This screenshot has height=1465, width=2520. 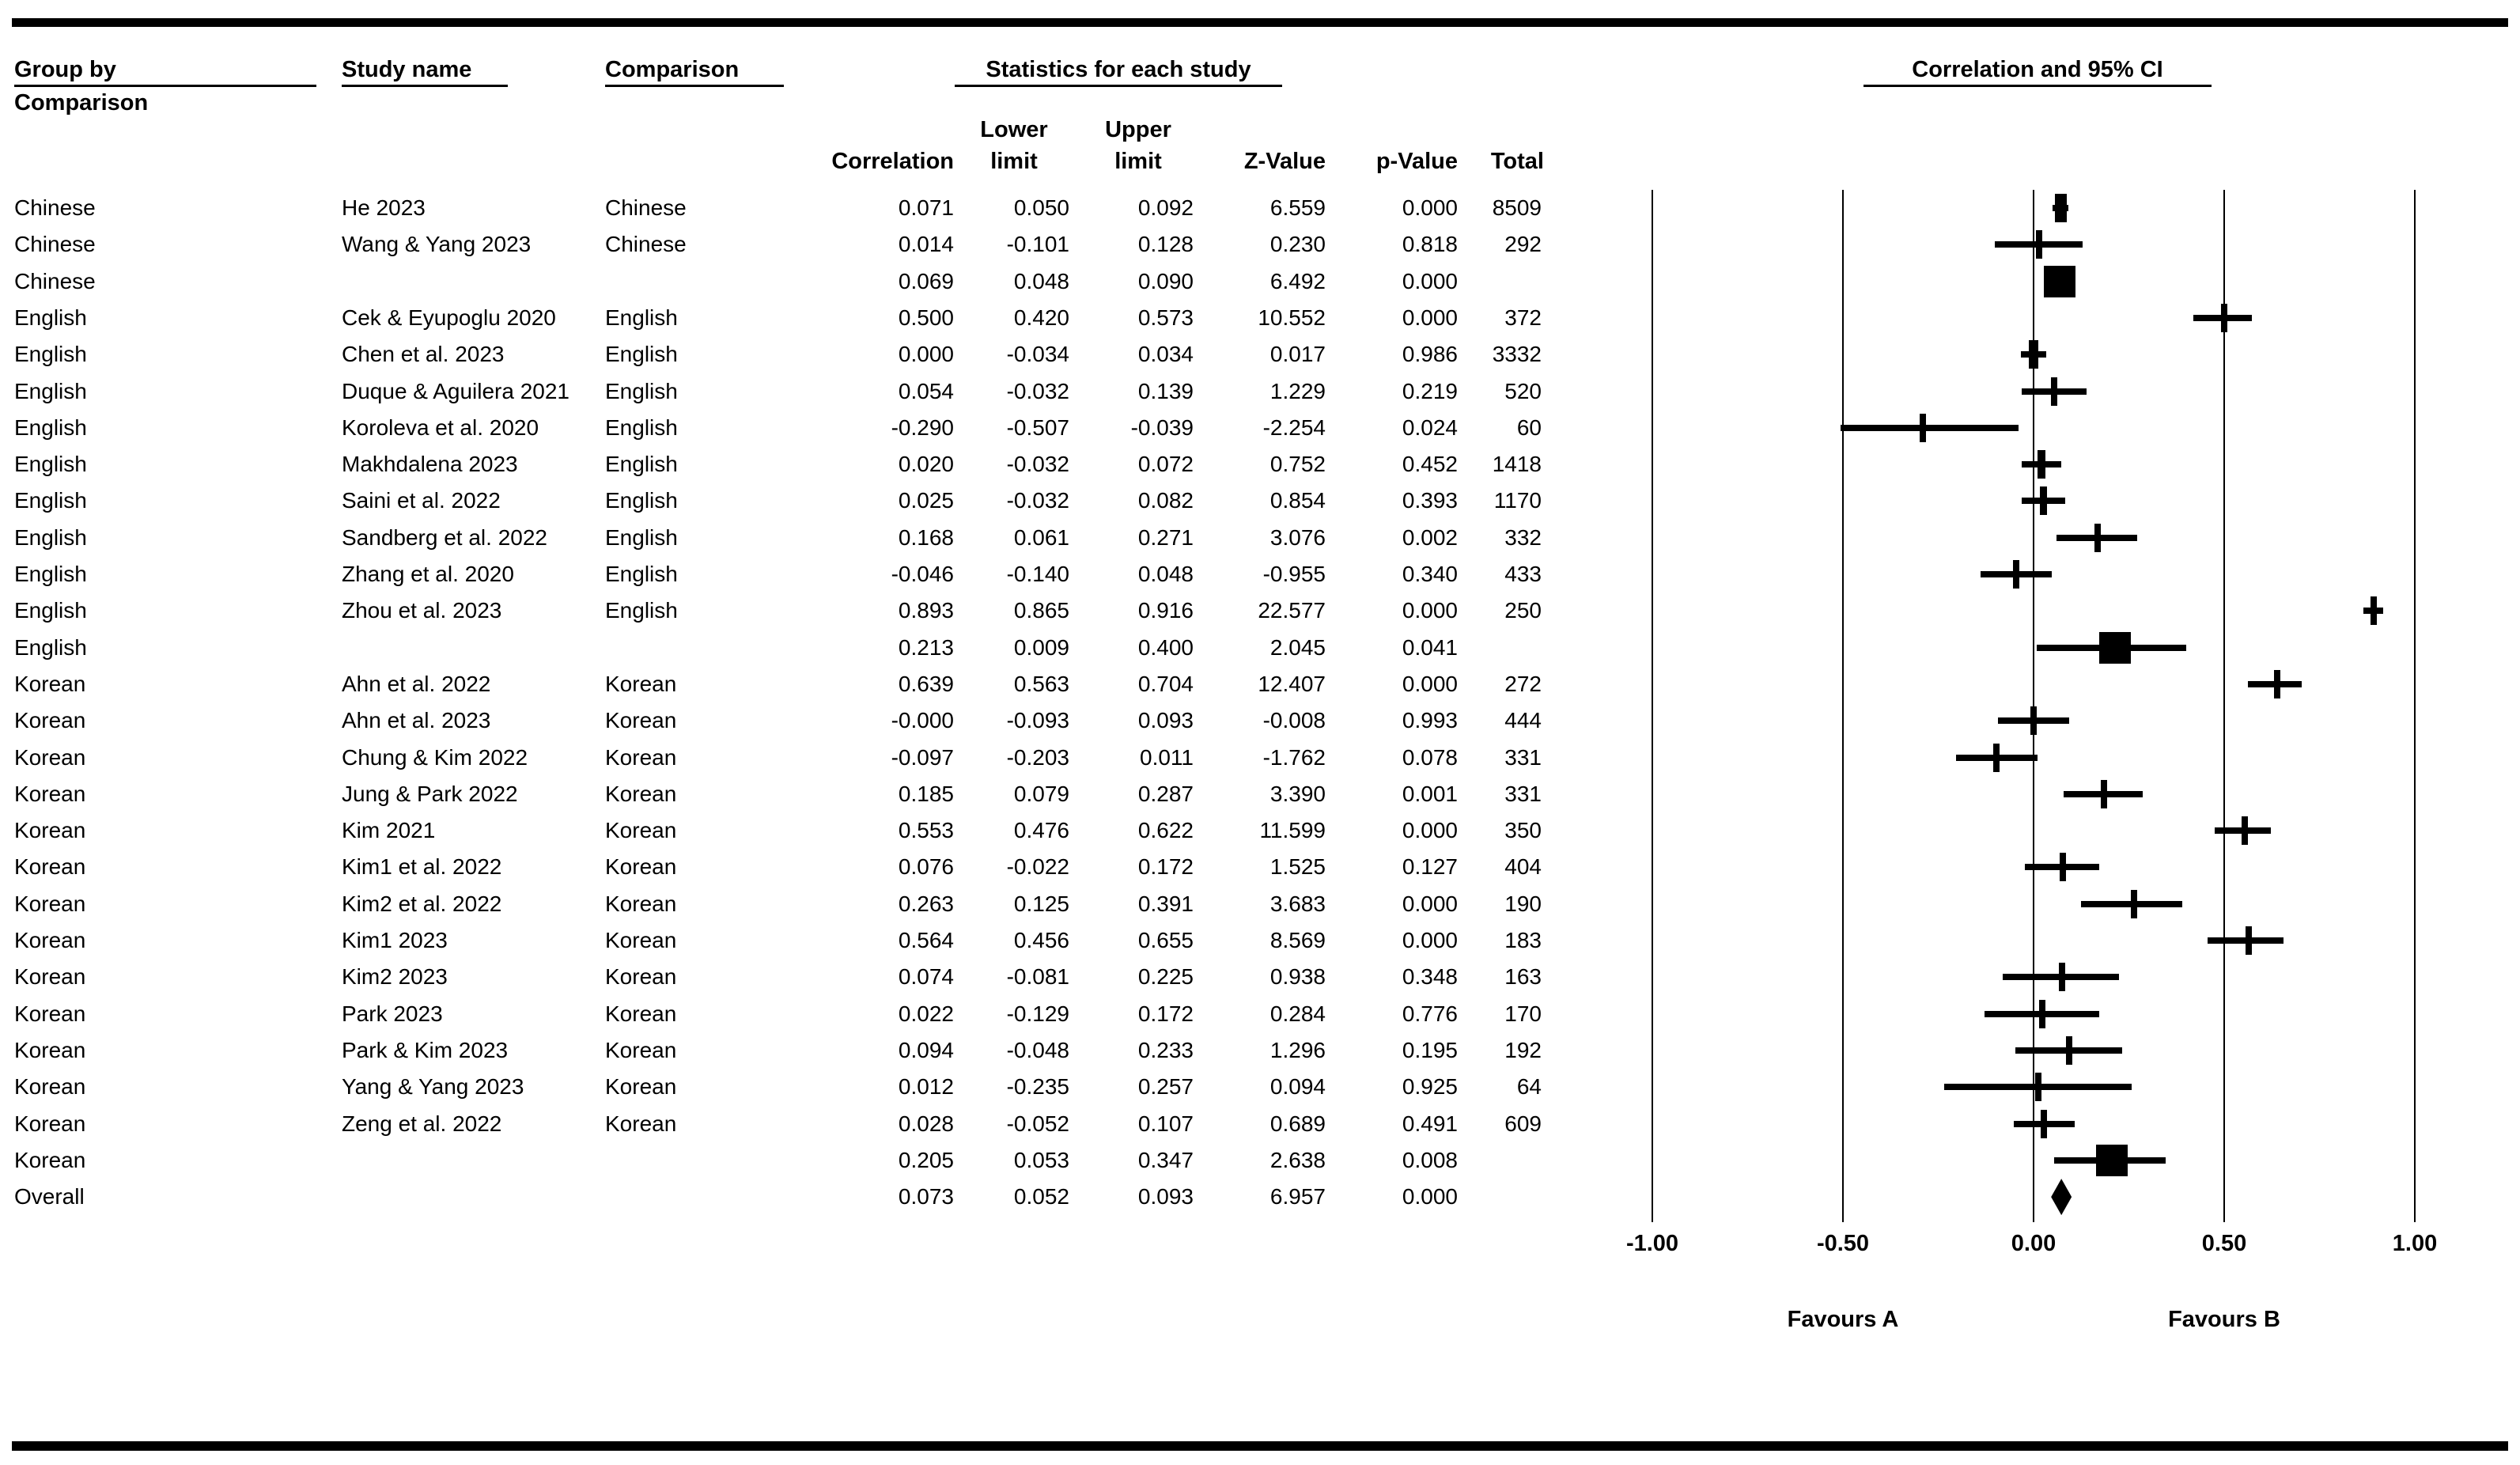 What do you see at coordinates (1037, 977) in the screenshot?
I see `cell-lower-limit: -0.081` at bounding box center [1037, 977].